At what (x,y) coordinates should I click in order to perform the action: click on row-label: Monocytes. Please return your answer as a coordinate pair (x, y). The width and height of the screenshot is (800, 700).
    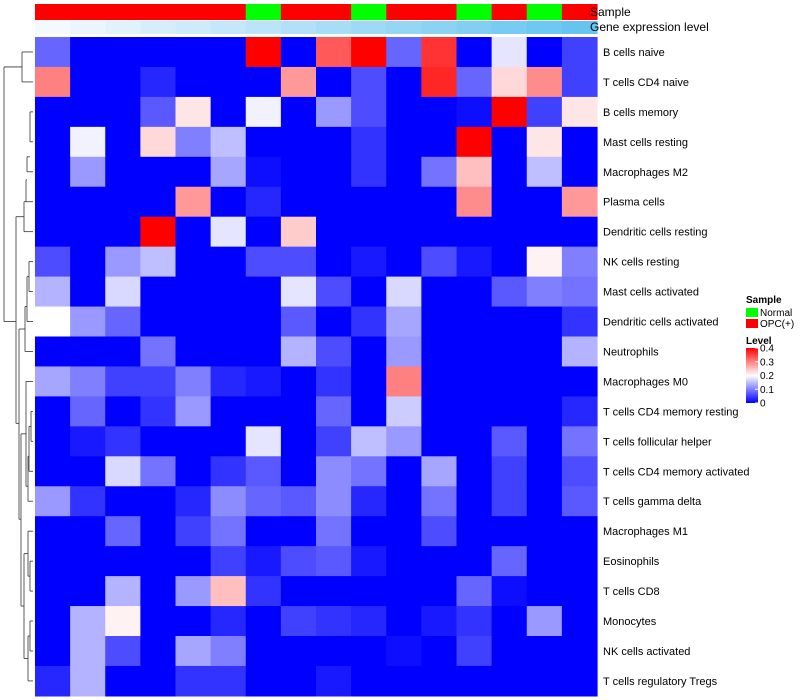
    Looking at the image, I should click on (630, 622).